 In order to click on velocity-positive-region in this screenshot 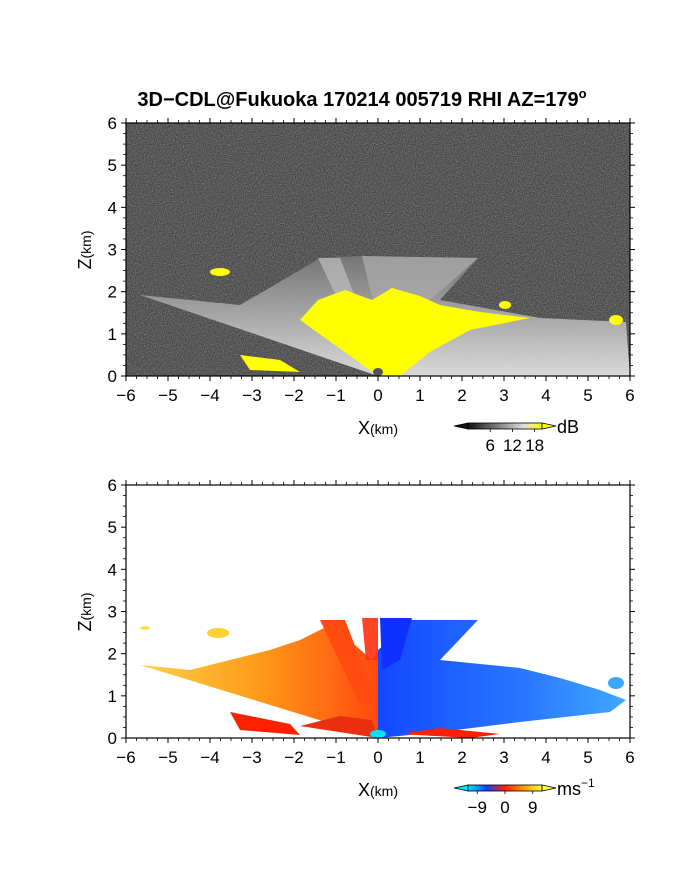, I will do `click(259, 681)`.